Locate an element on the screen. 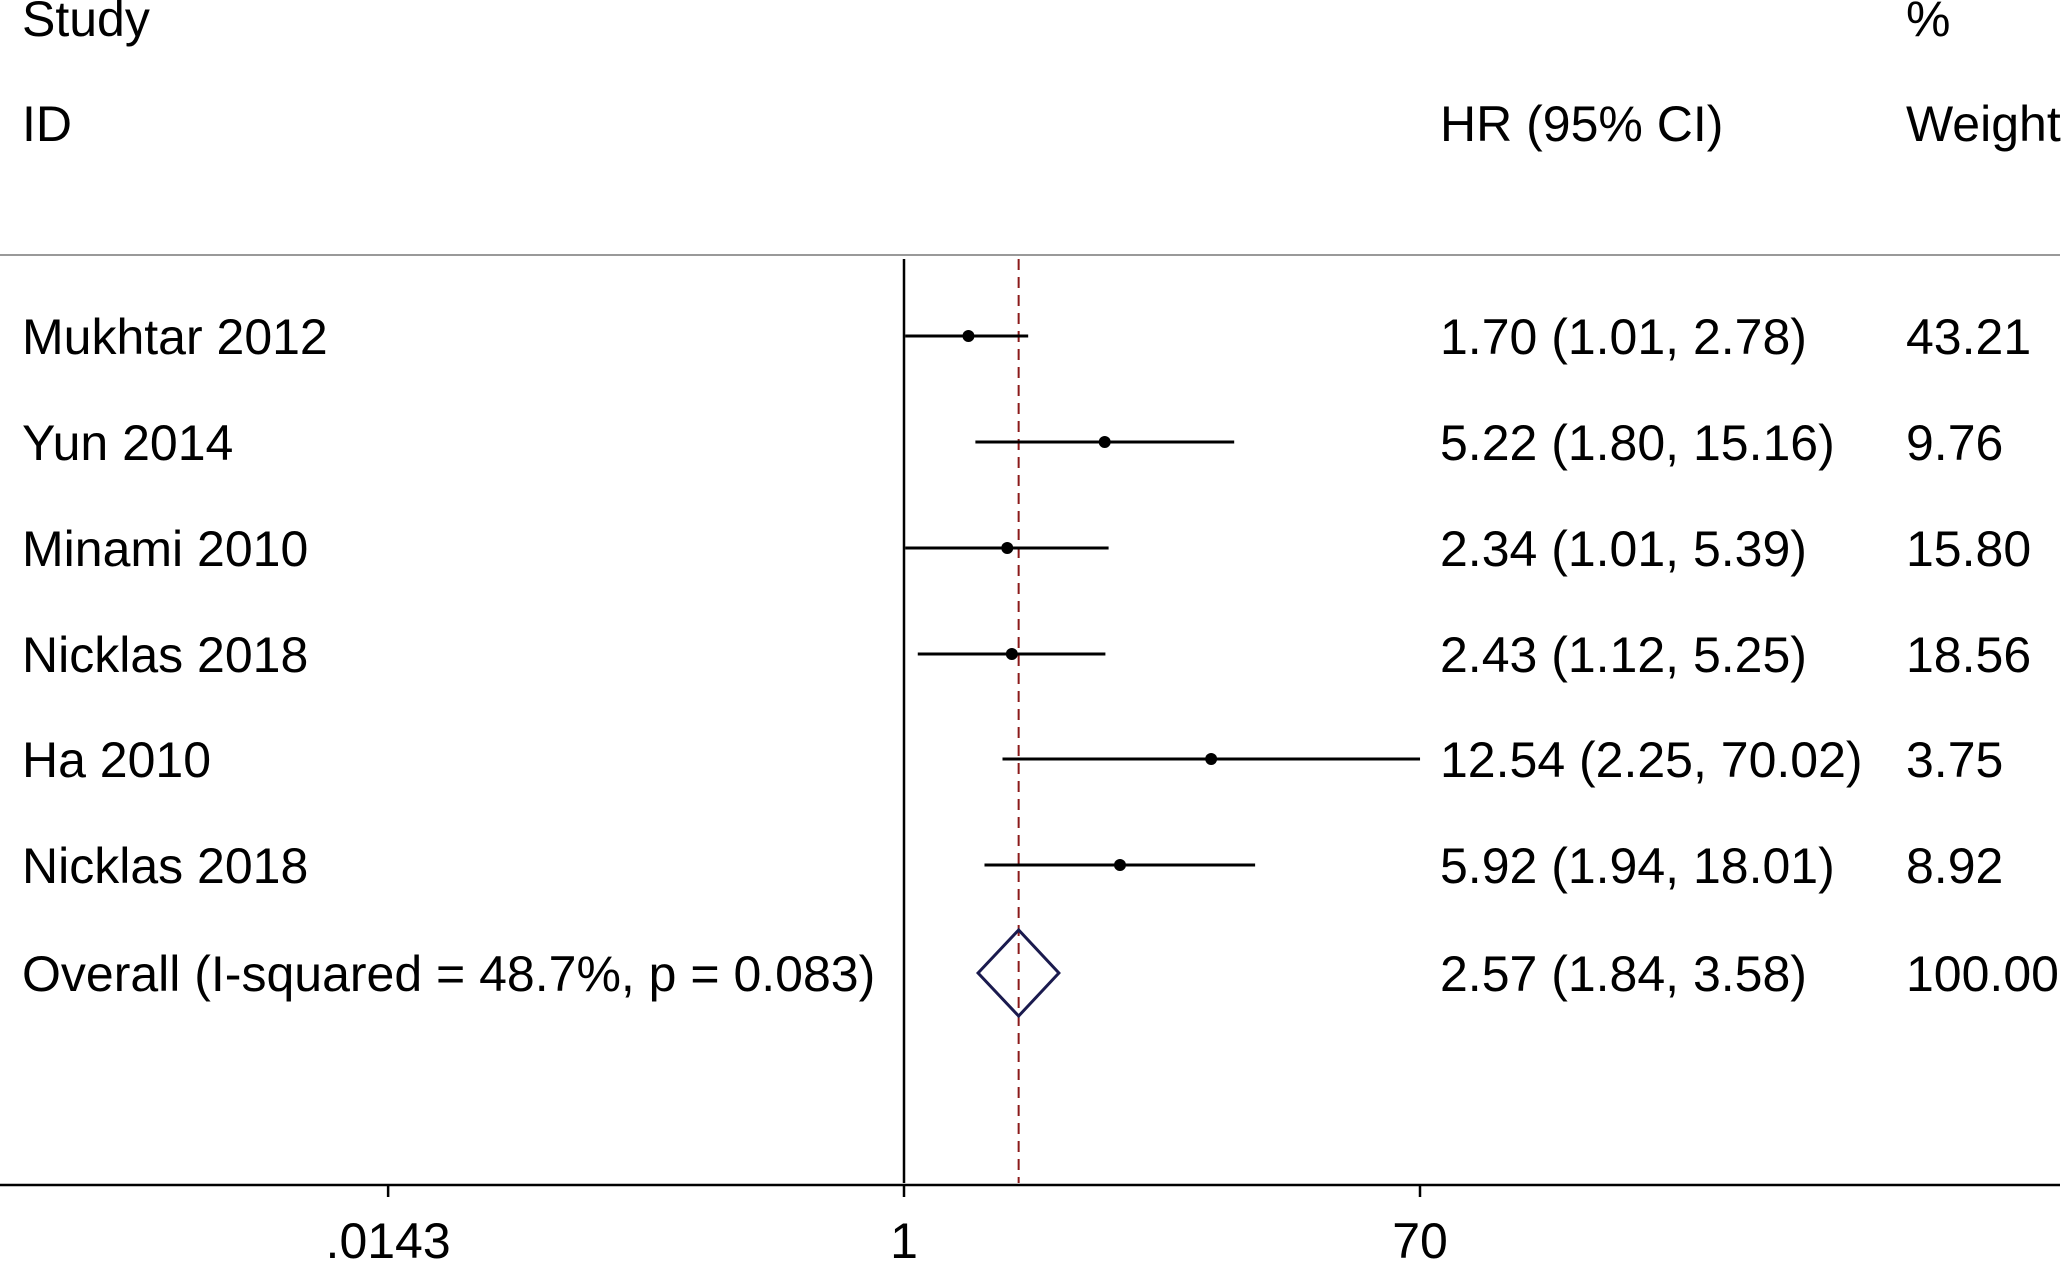 The image size is (2067, 1262). weight-text: 3.75 is located at coordinates (1954, 760).